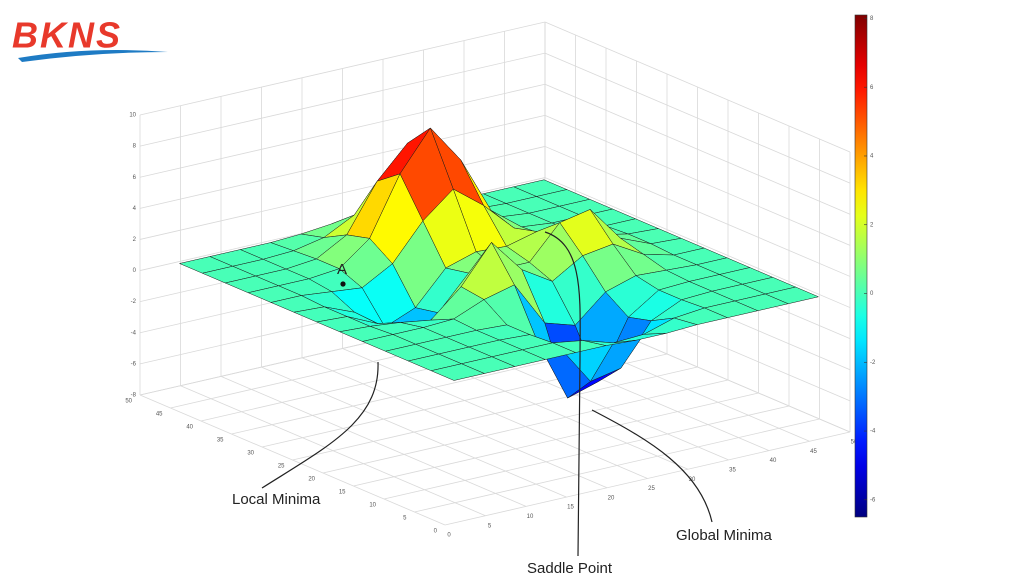 The height and width of the screenshot is (576, 1024). Describe the element at coordinates (159, 415) in the screenshot. I see `y-tick-label: 45` at that location.